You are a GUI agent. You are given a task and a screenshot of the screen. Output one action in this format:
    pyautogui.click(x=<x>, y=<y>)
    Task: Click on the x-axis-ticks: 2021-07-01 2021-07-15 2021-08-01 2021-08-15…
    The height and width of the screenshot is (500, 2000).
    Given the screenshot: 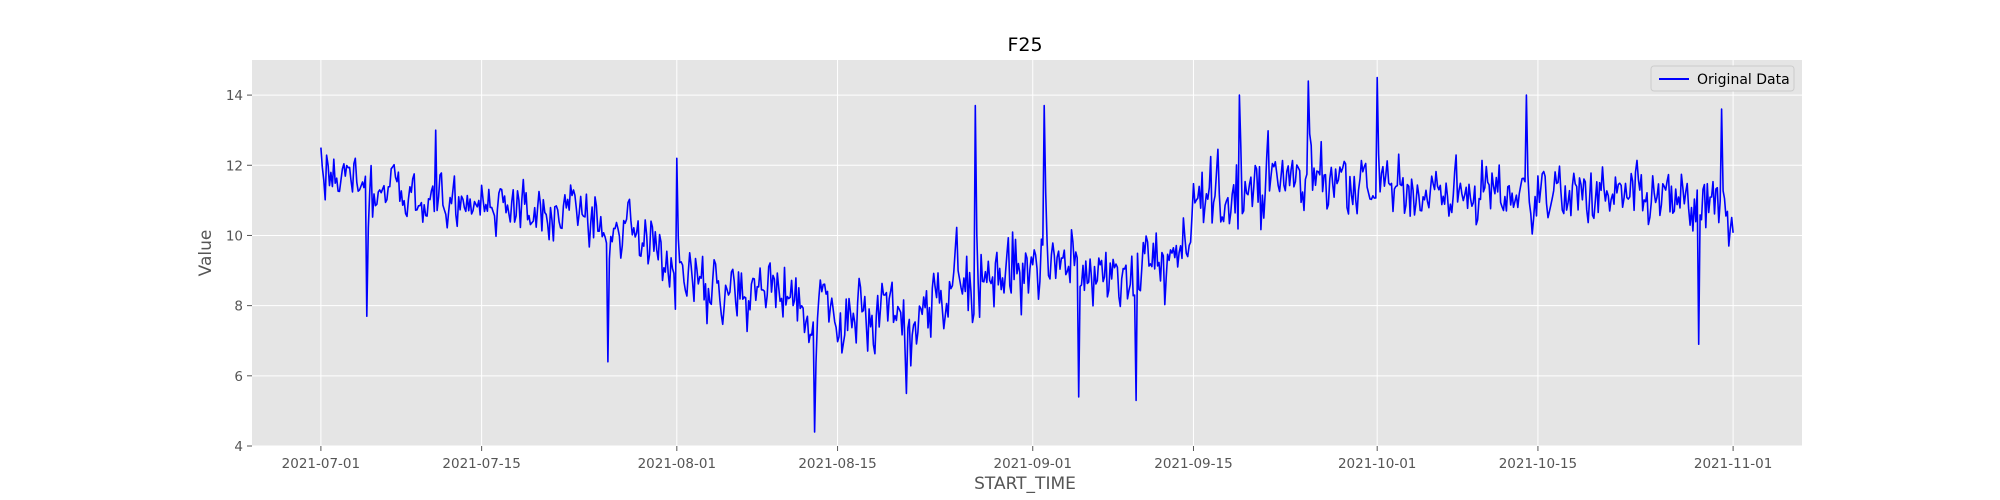 What is the action you would take?
    pyautogui.click(x=1027, y=459)
    